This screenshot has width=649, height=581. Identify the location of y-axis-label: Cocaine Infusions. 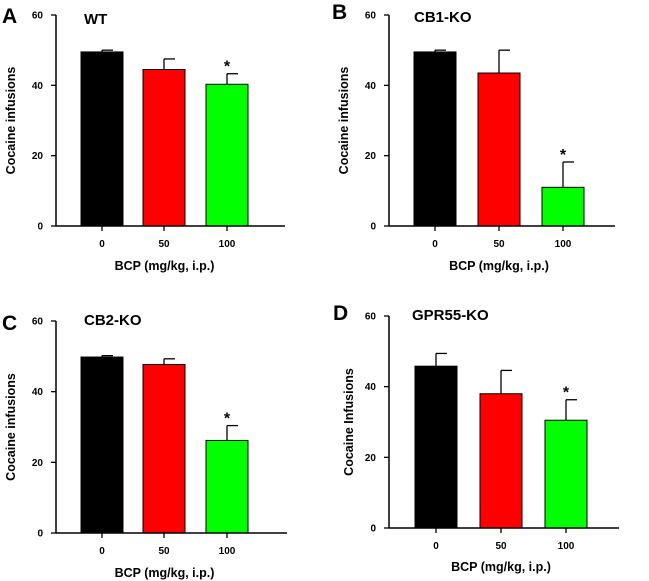
(349, 422).